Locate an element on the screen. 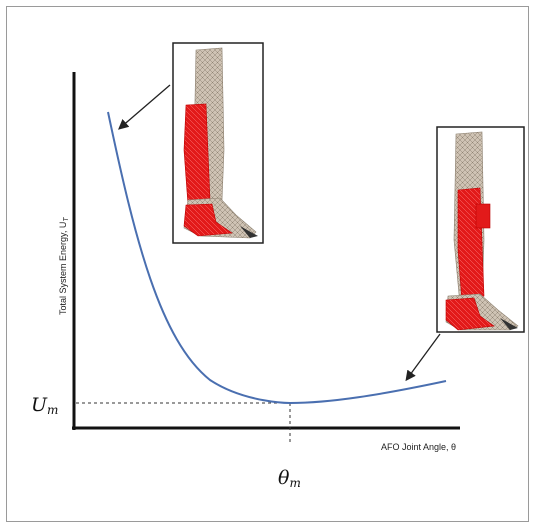  leg-with-long-orthosis-icon is located at coordinates (480, 229).